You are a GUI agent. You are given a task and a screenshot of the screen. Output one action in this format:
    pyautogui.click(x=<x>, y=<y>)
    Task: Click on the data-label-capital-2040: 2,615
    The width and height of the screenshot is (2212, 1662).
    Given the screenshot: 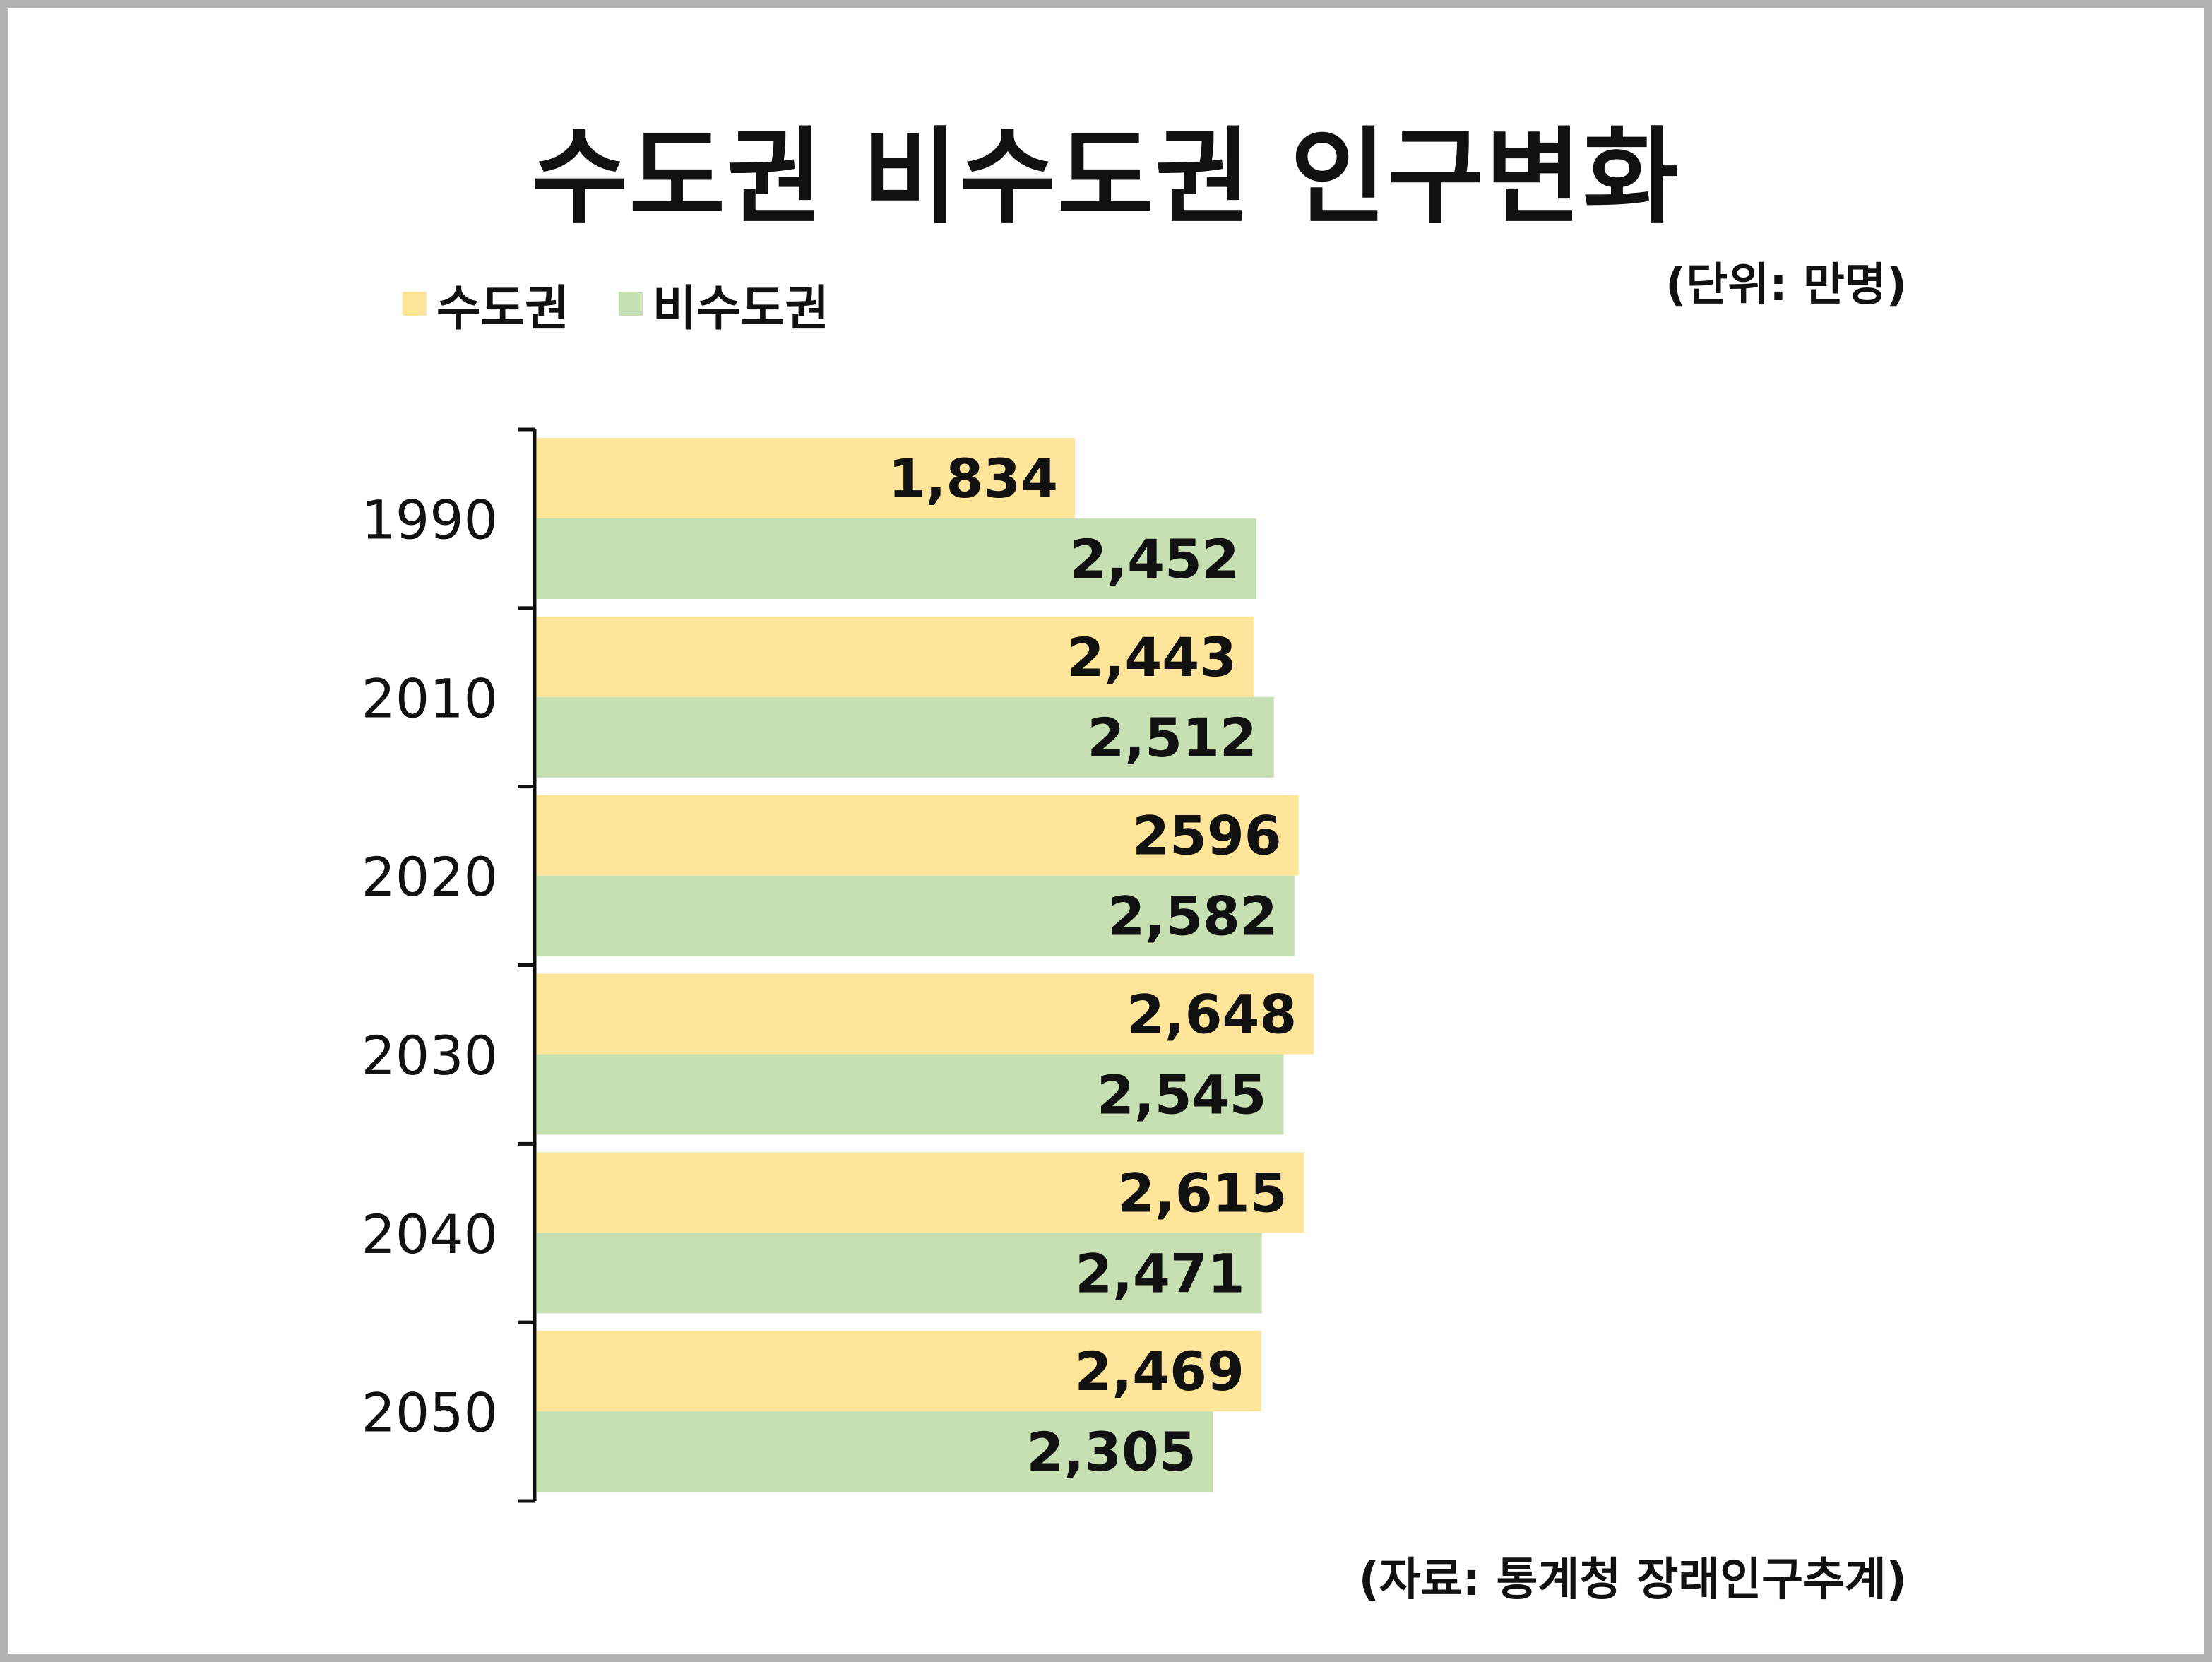 What is the action you would take?
    pyautogui.click(x=1202, y=1193)
    